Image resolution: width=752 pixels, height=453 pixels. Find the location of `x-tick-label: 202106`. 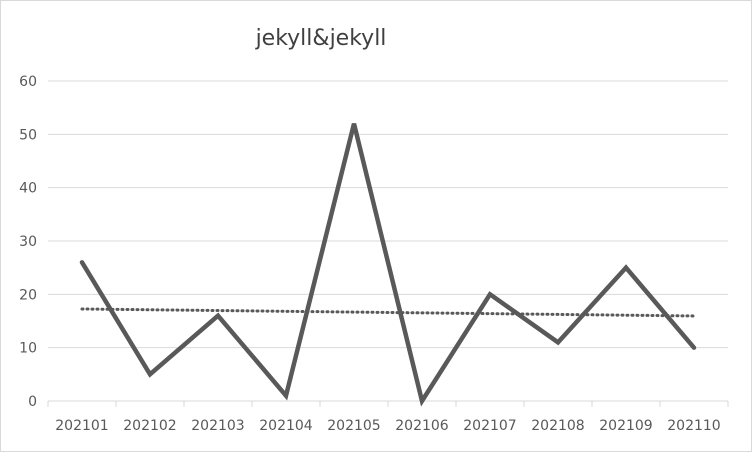

x-tick-label: 202106 is located at coordinates (422, 426).